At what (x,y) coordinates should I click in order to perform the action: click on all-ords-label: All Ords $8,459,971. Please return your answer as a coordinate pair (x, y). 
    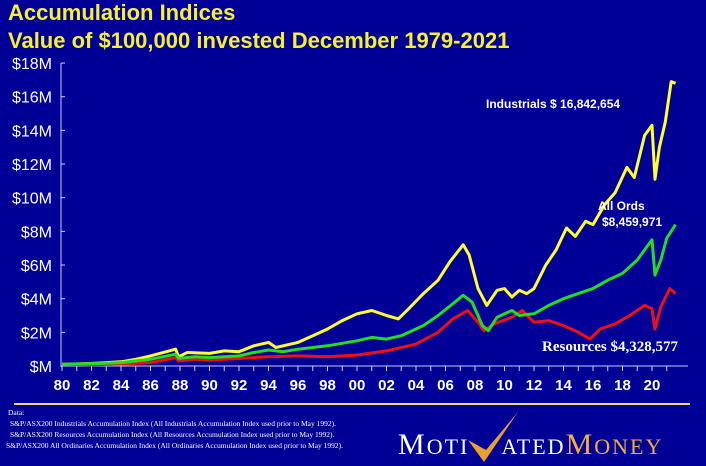
    Looking at the image, I should click on (630, 214).